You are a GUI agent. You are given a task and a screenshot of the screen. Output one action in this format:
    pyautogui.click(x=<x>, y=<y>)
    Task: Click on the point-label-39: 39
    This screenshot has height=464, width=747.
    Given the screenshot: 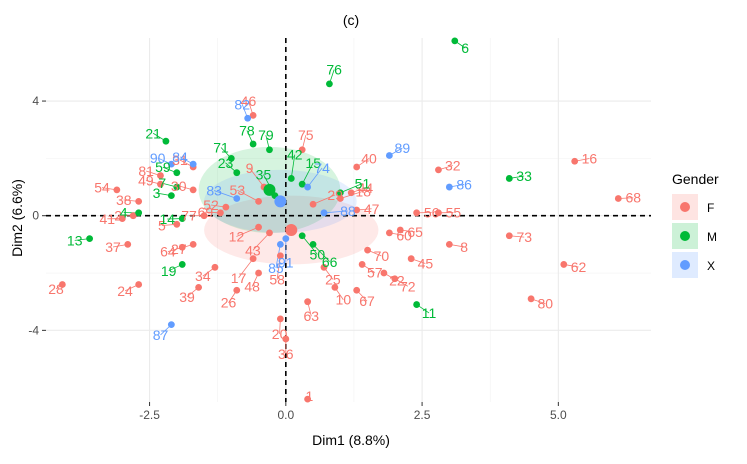 What is the action you would take?
    pyautogui.click(x=187, y=297)
    